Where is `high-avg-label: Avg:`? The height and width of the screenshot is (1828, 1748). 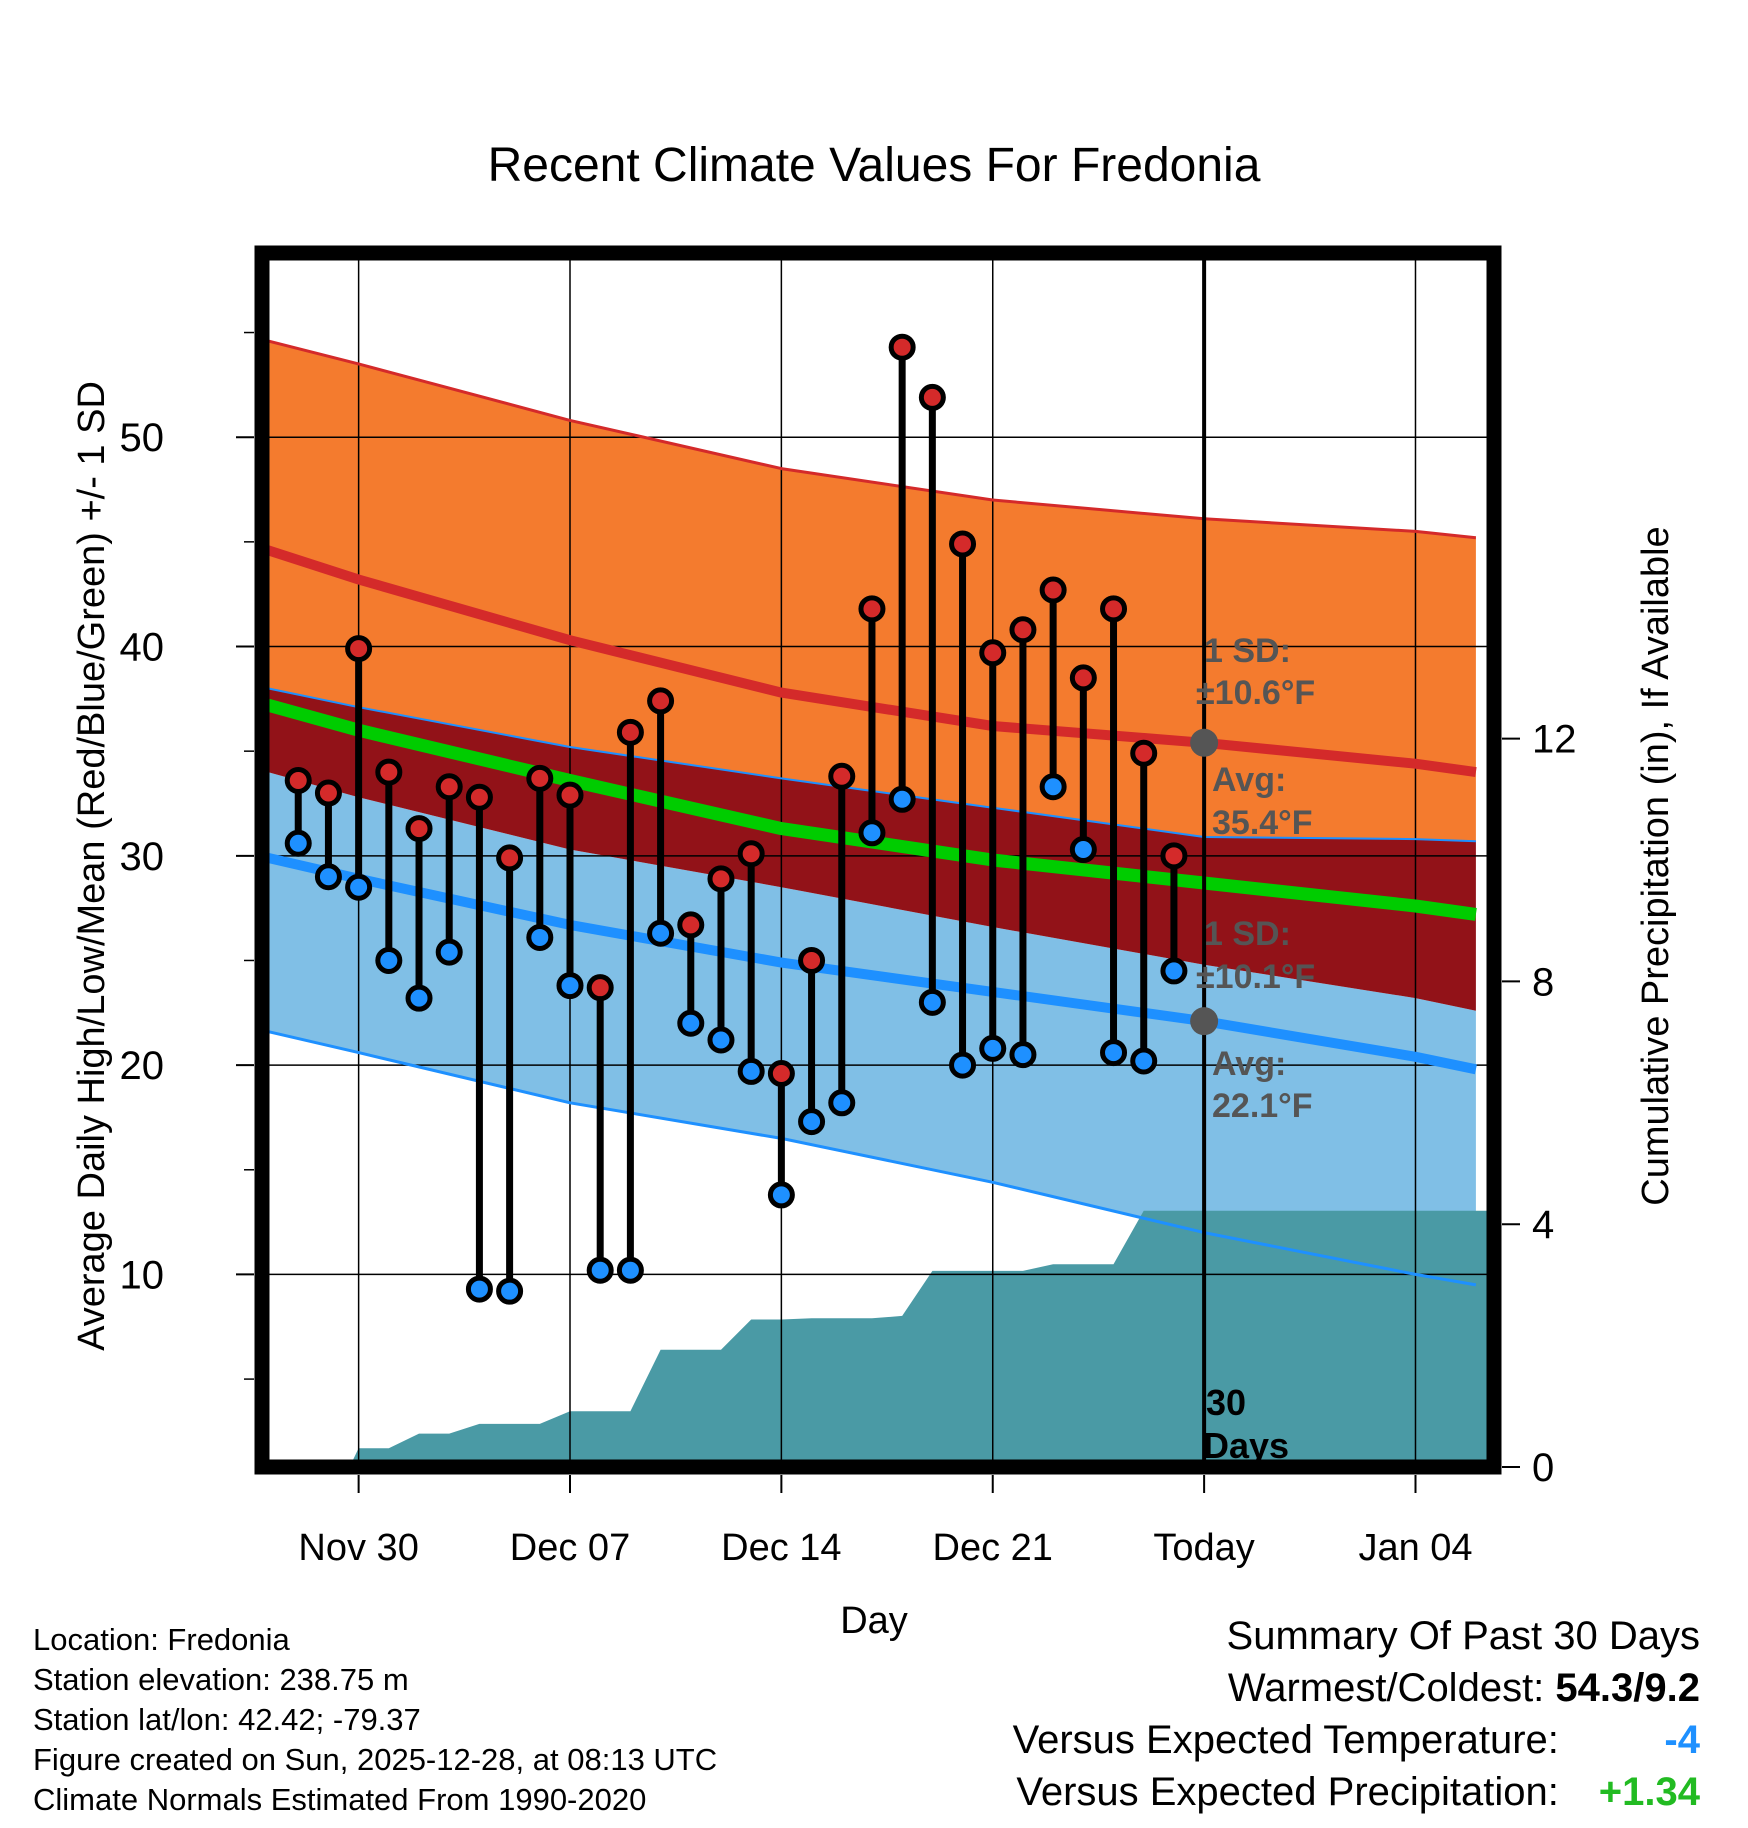
high-avg-label: Avg: is located at coordinates (1249, 780).